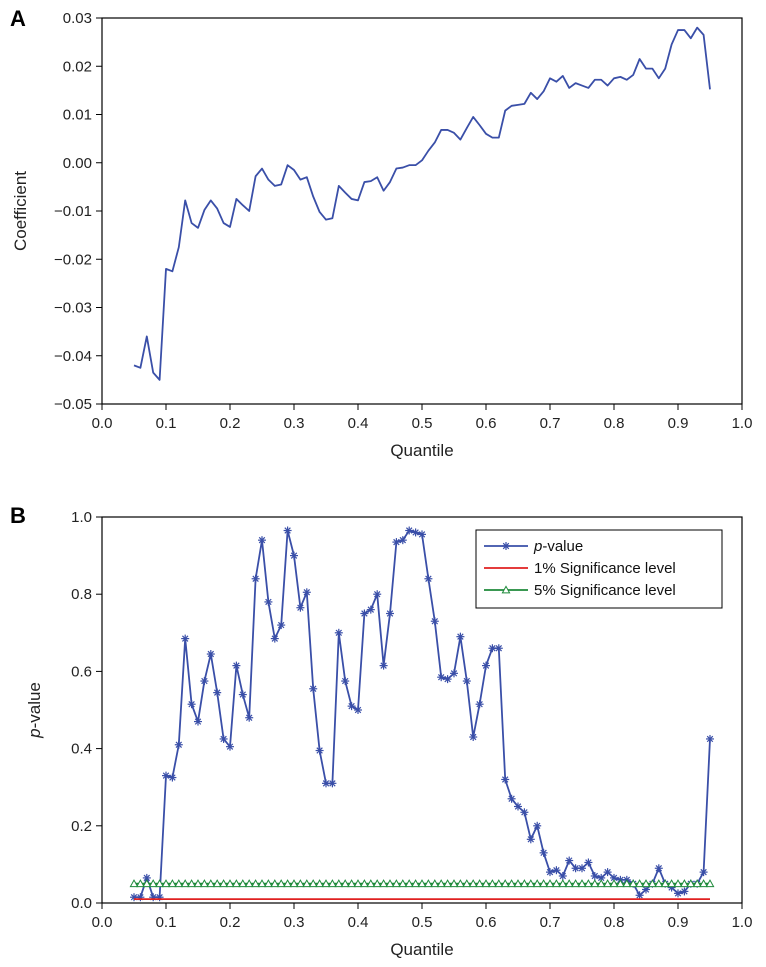 This screenshot has width=766, height=967. I want to click on y-axis-title-italic: p, so click(34, 733).